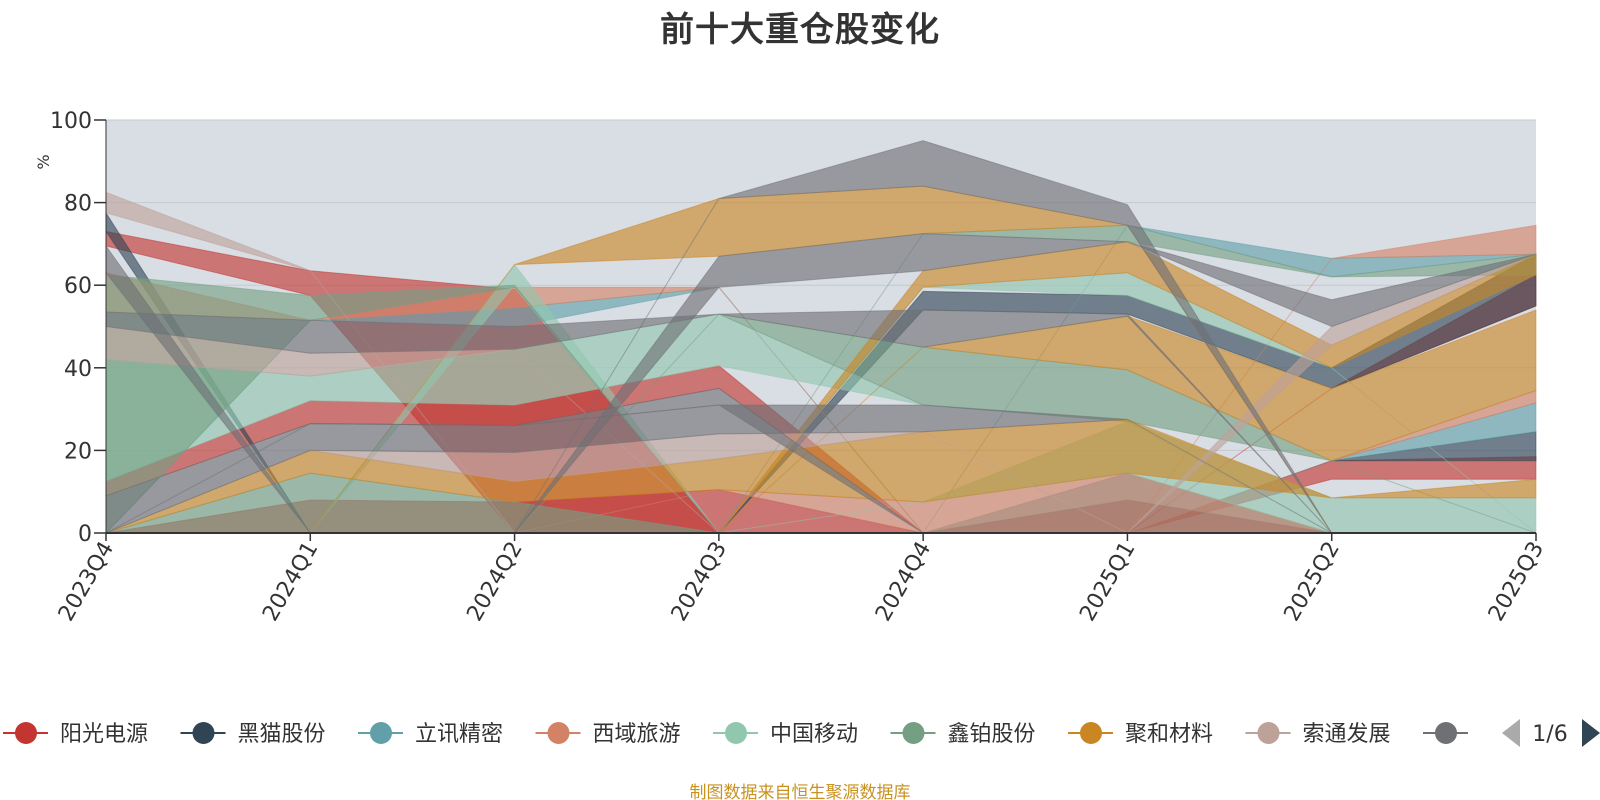  Describe the element at coordinates (800, 30) in the screenshot. I see `chart-title: 前十大重仓股变化` at that location.